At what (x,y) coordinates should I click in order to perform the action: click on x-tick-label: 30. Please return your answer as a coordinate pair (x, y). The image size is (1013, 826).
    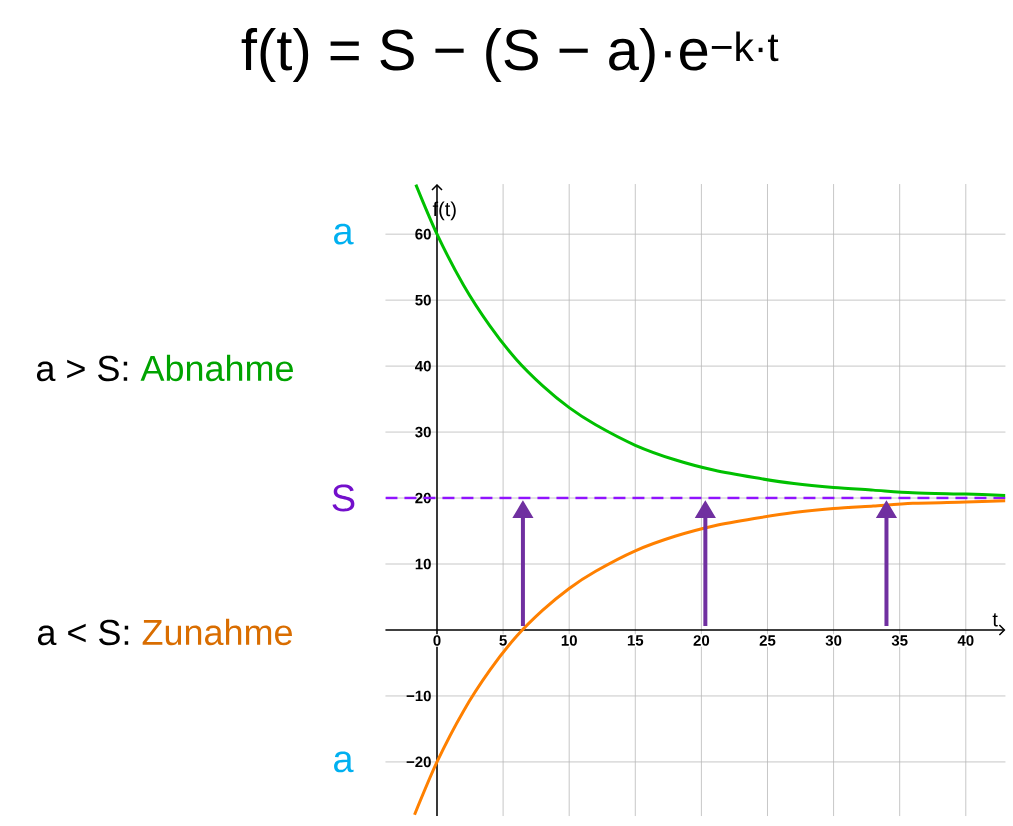
    Looking at the image, I should click on (833, 640).